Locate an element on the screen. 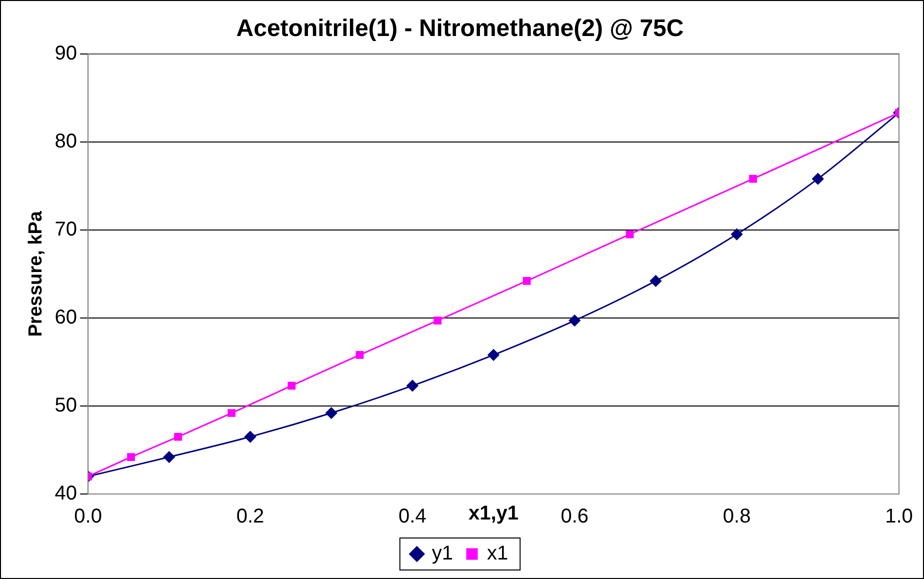 Image resolution: width=924 pixels, height=579 pixels. legend-label: y1 is located at coordinates (442, 553).